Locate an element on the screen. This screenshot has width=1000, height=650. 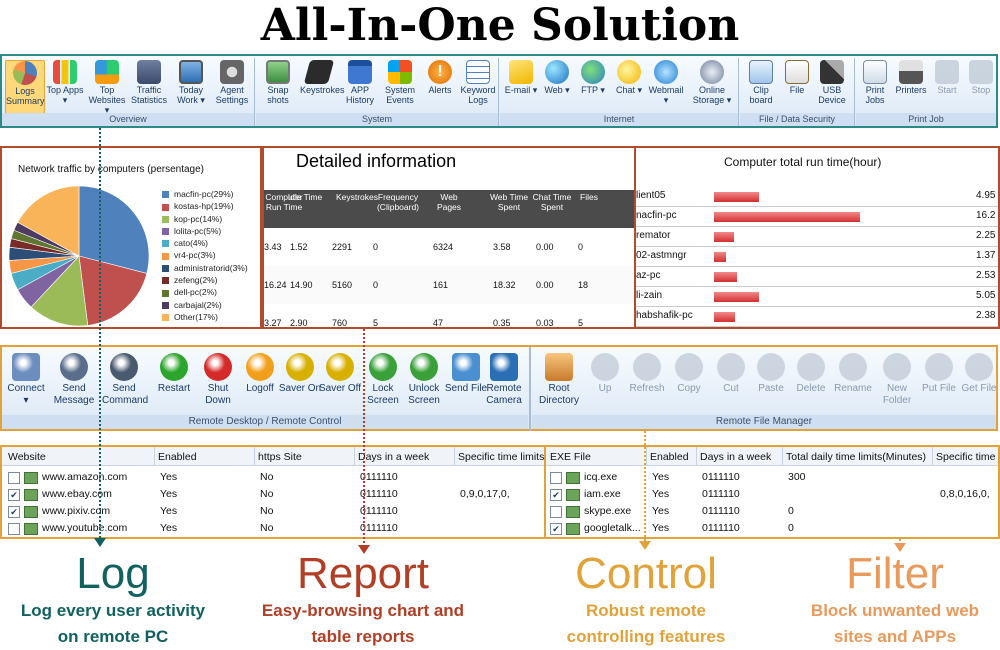
usb-device-button: USB Device is located at coordinates (832, 82).